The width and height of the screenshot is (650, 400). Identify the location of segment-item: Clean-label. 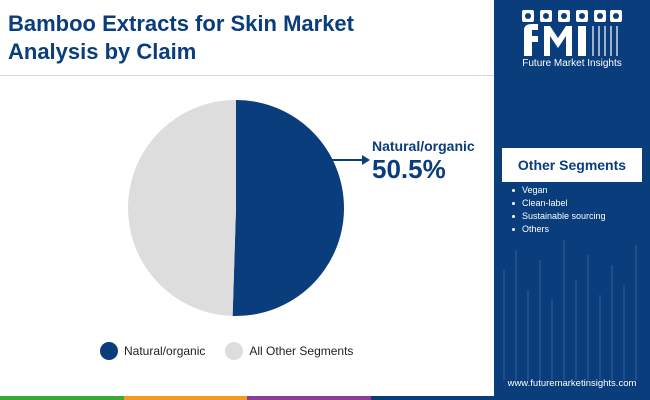
(578, 203).